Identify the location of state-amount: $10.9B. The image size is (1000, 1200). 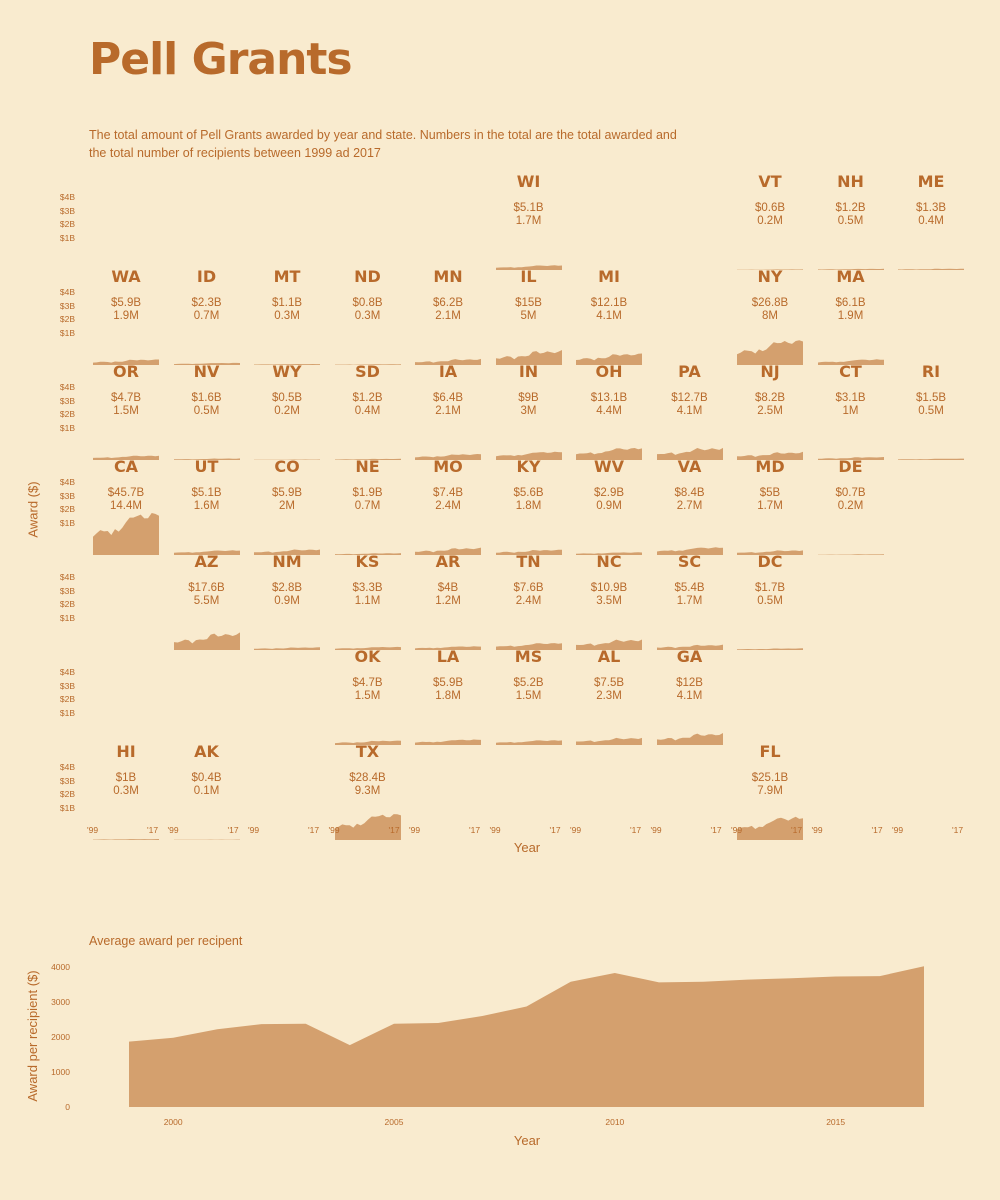
(609, 588).